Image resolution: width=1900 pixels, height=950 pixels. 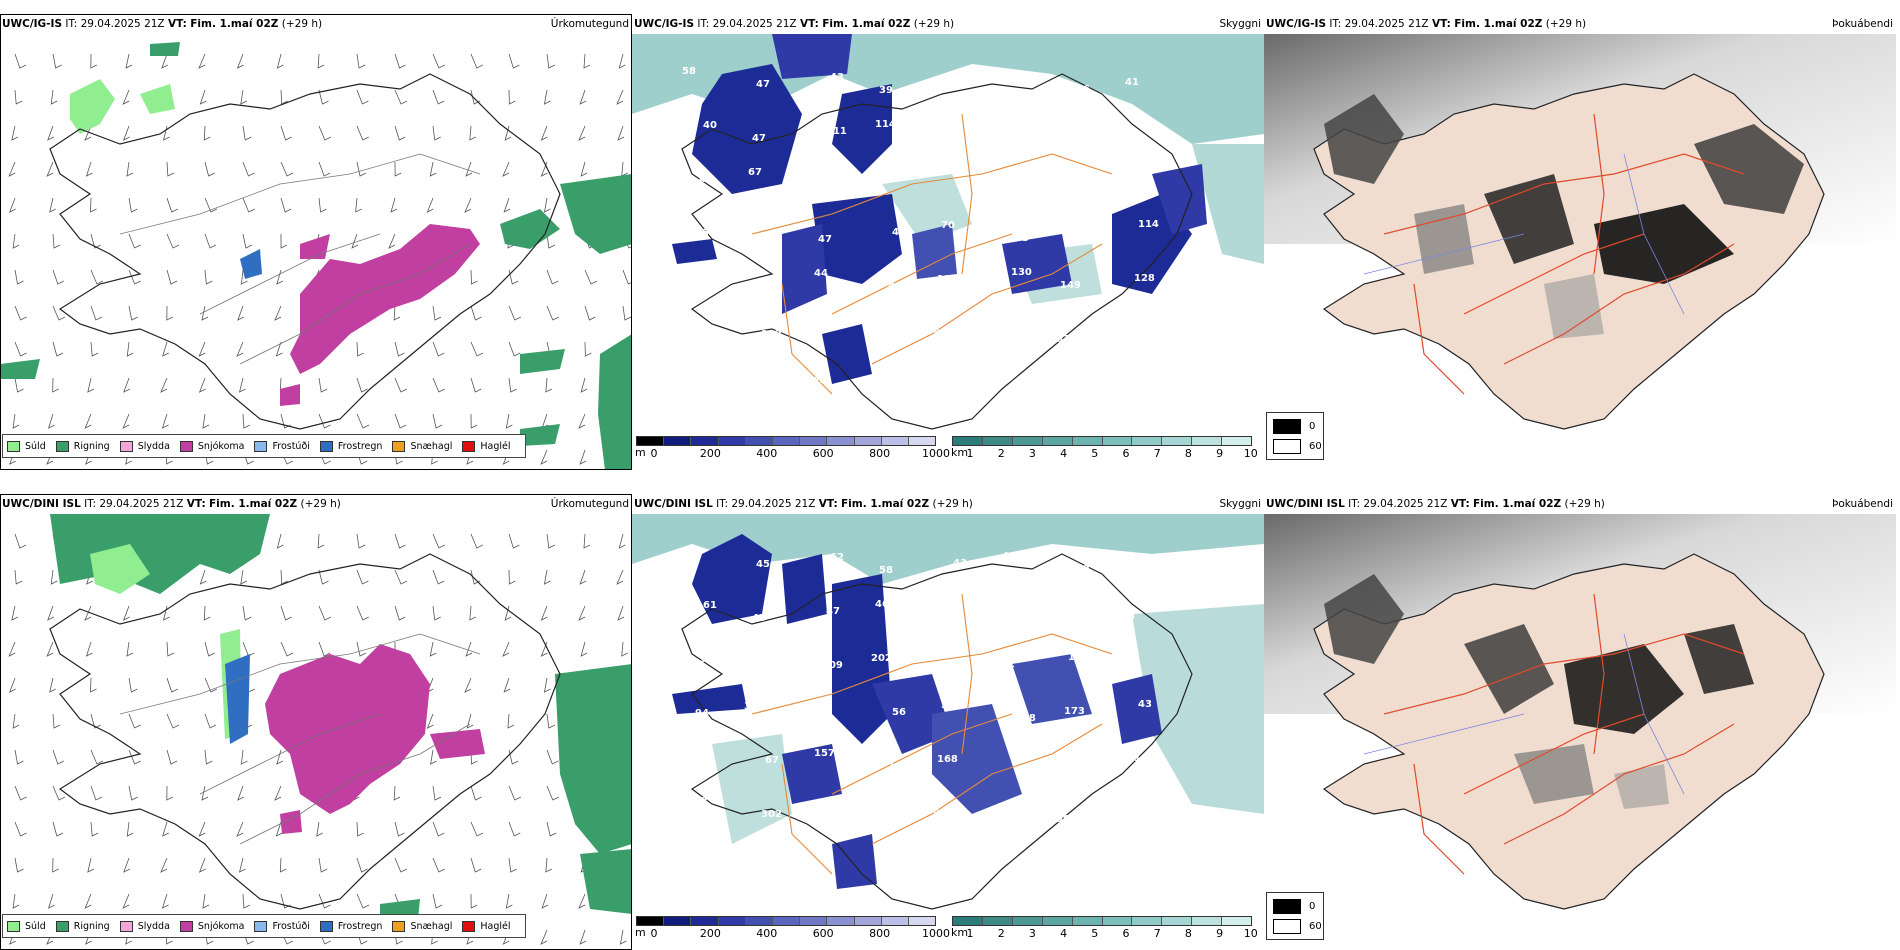 What do you see at coordinates (1287, 926) in the screenshot?
I see `fog-legend-swatch` at bounding box center [1287, 926].